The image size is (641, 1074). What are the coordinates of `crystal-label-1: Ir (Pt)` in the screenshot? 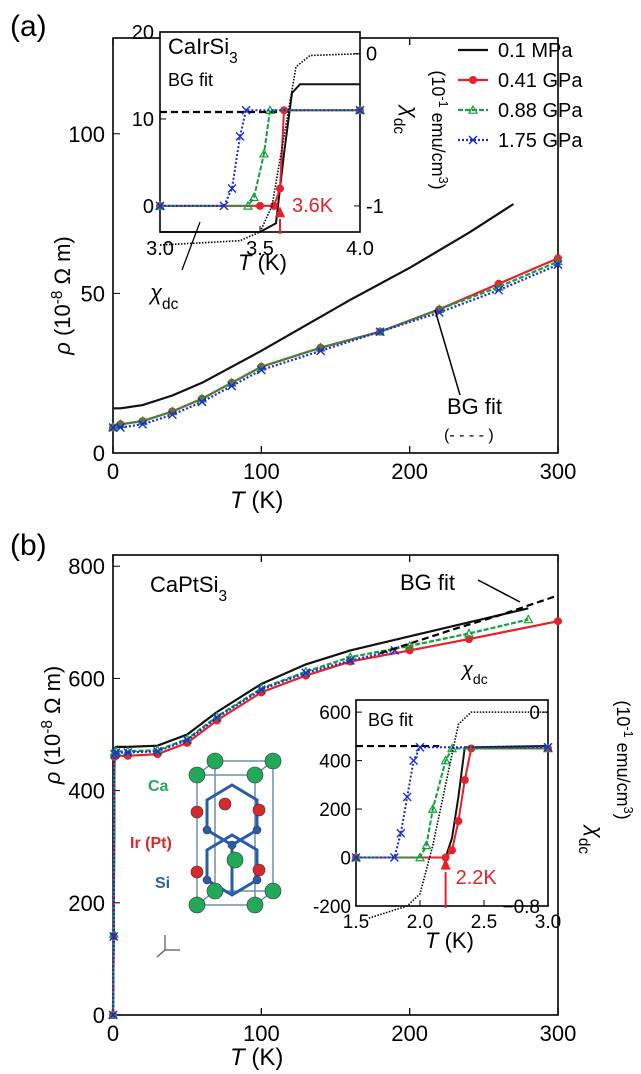 It's located at (151, 843).